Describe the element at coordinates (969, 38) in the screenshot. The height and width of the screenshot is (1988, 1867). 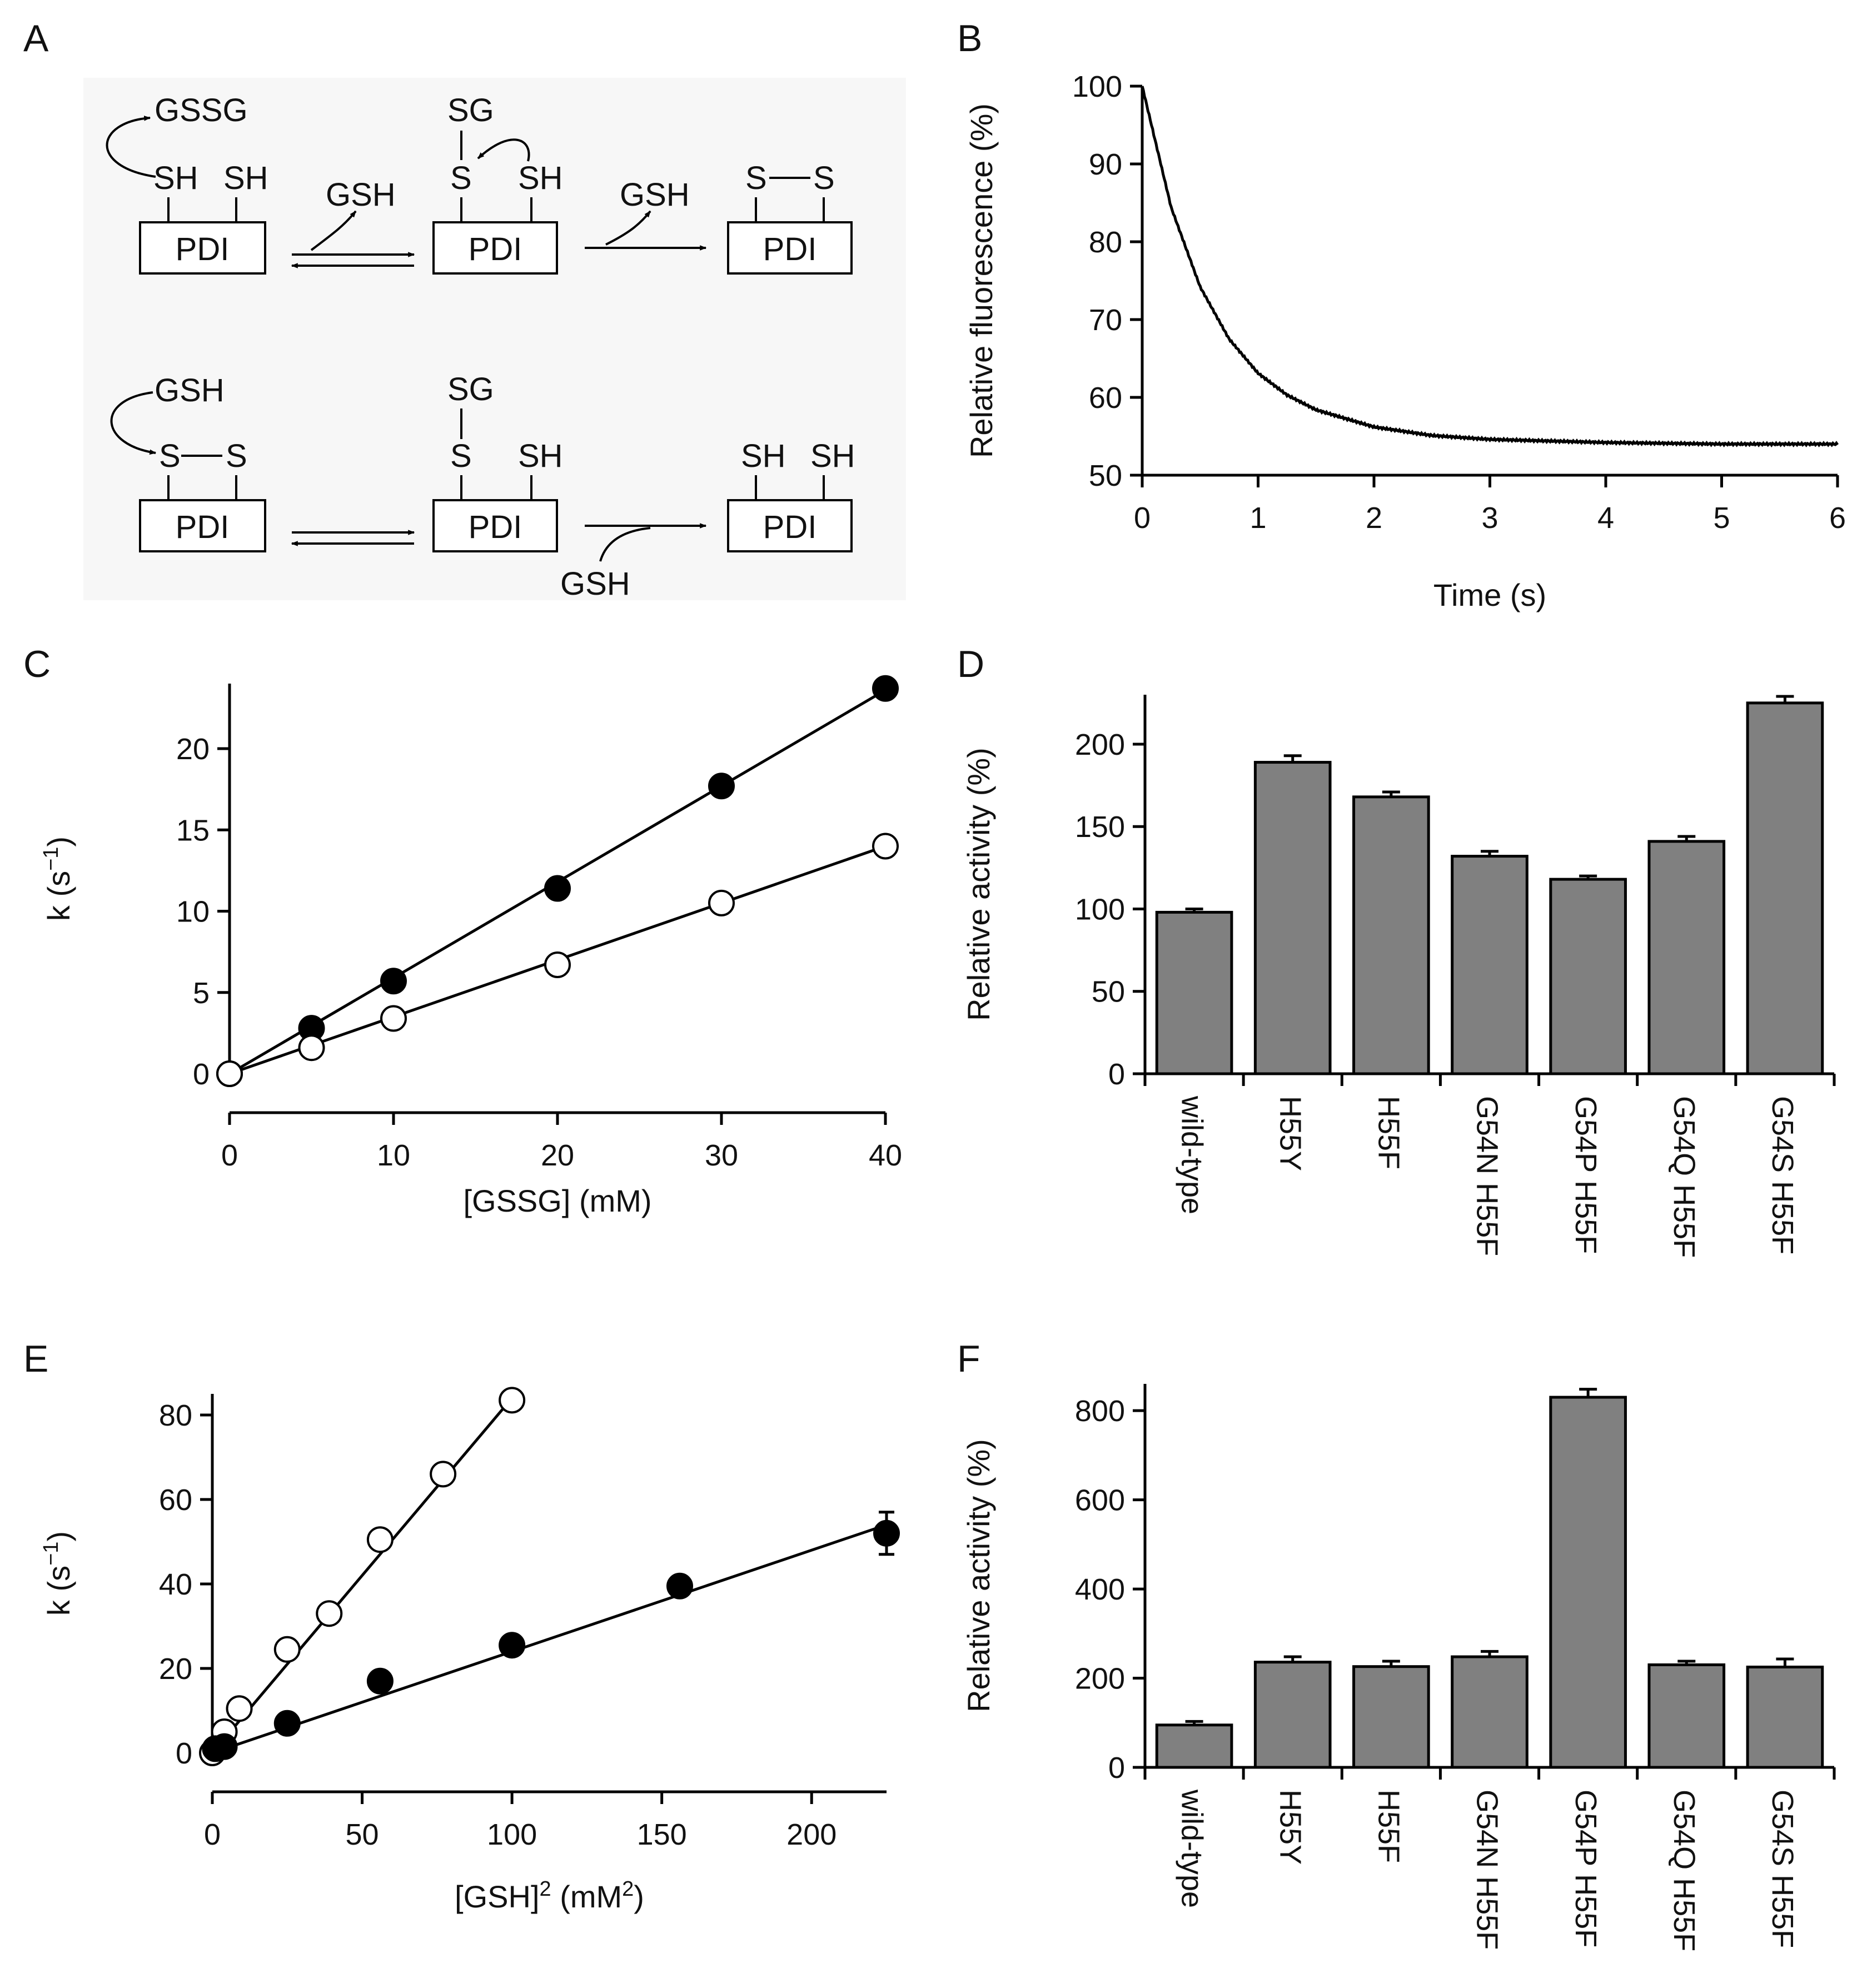
I see `panel-label-b: B` at that location.